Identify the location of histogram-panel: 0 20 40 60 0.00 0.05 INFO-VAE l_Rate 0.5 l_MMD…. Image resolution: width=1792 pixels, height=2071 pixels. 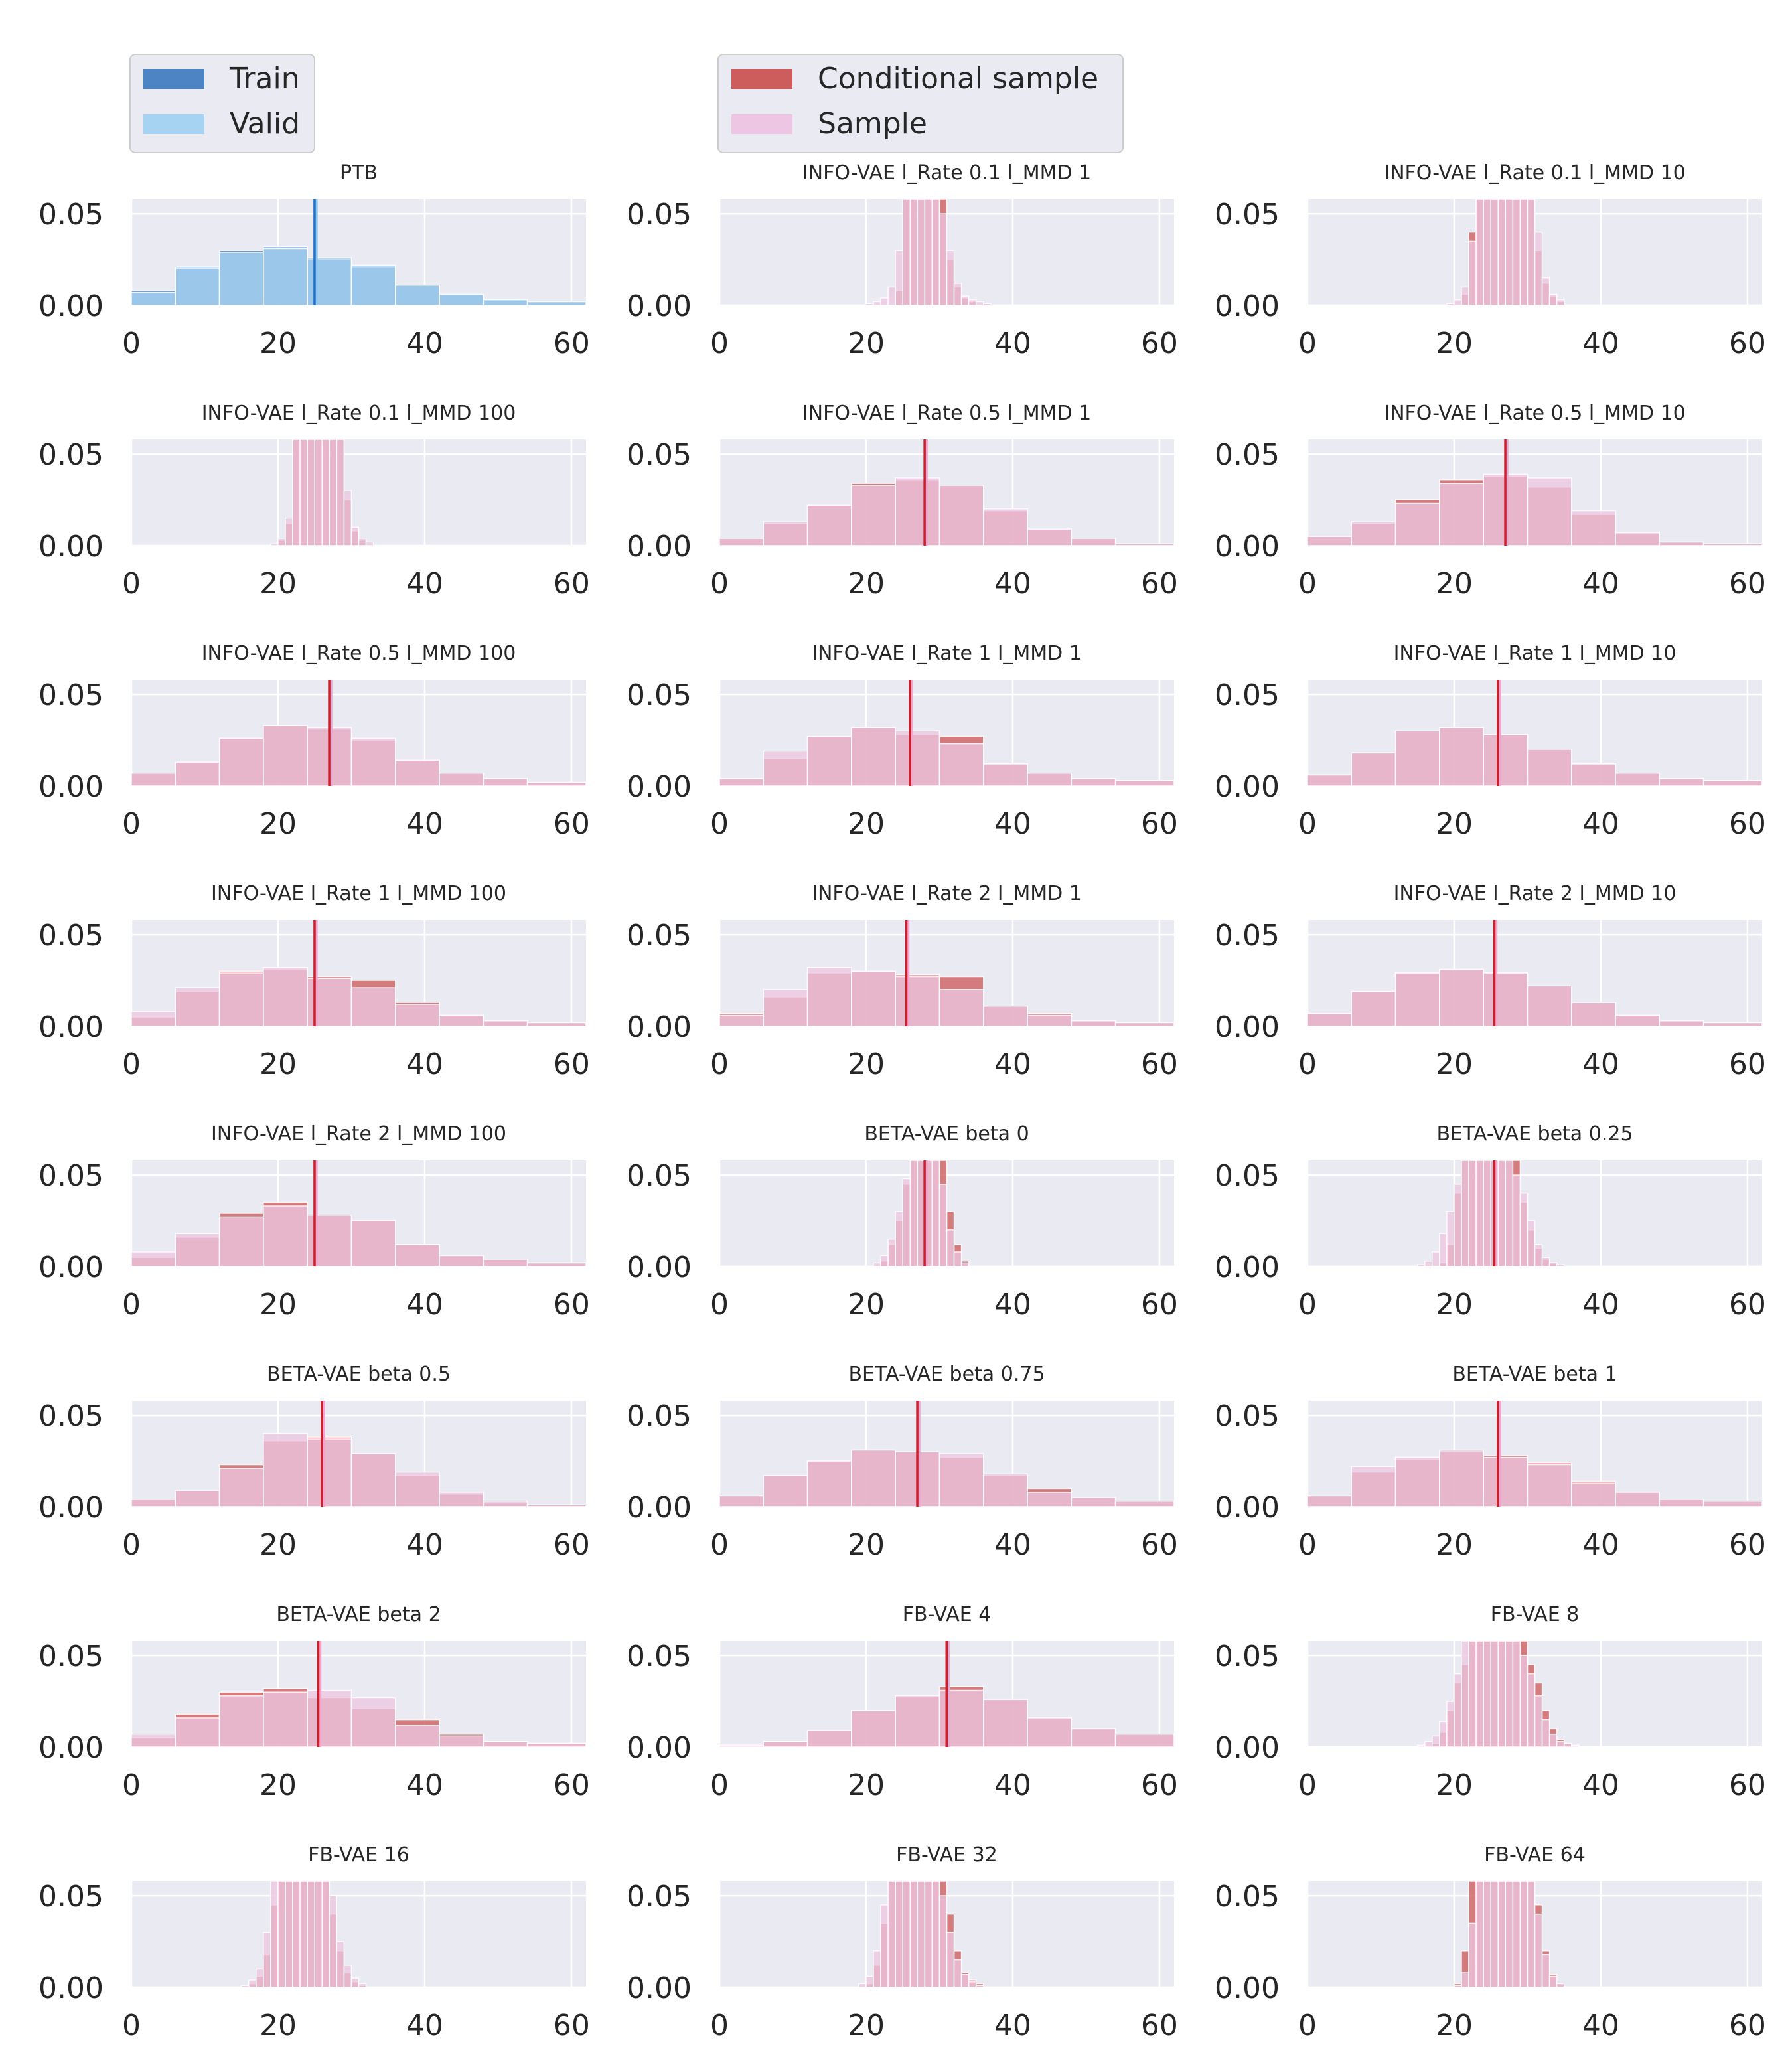
(314, 741).